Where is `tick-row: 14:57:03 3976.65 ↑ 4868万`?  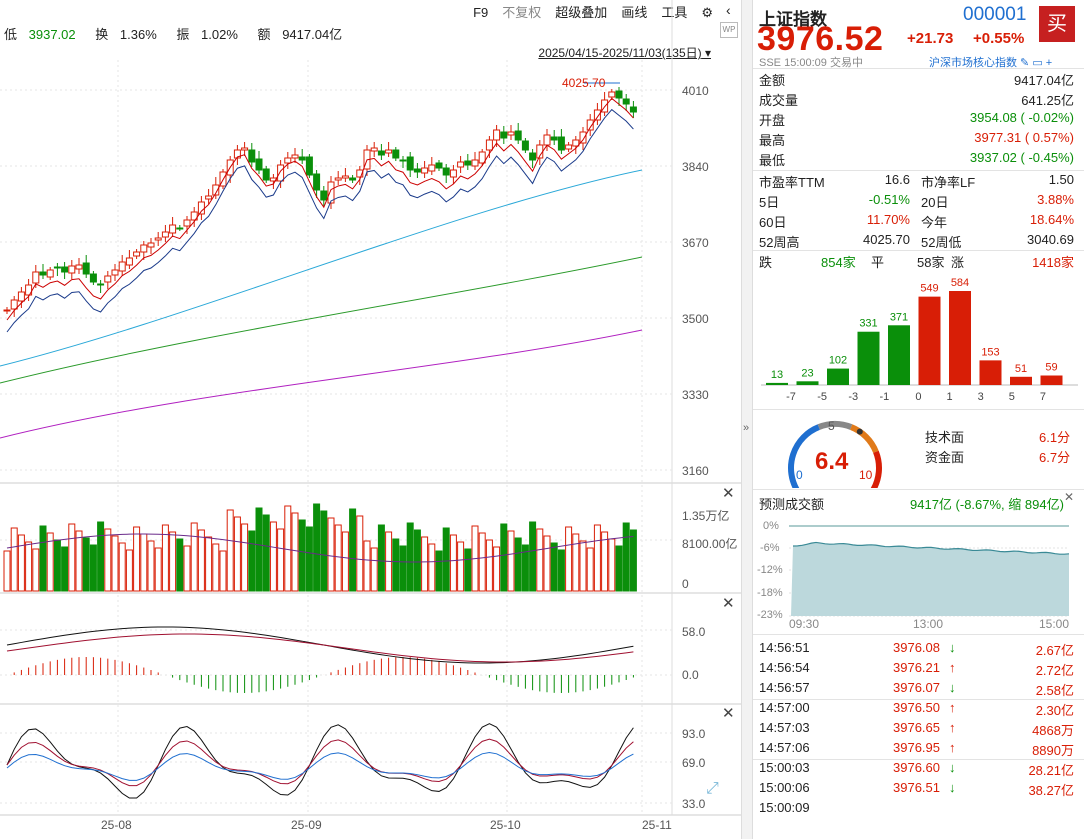 tick-row: 14:57:03 3976.65 ↑ 4868万 is located at coordinates (916, 730).